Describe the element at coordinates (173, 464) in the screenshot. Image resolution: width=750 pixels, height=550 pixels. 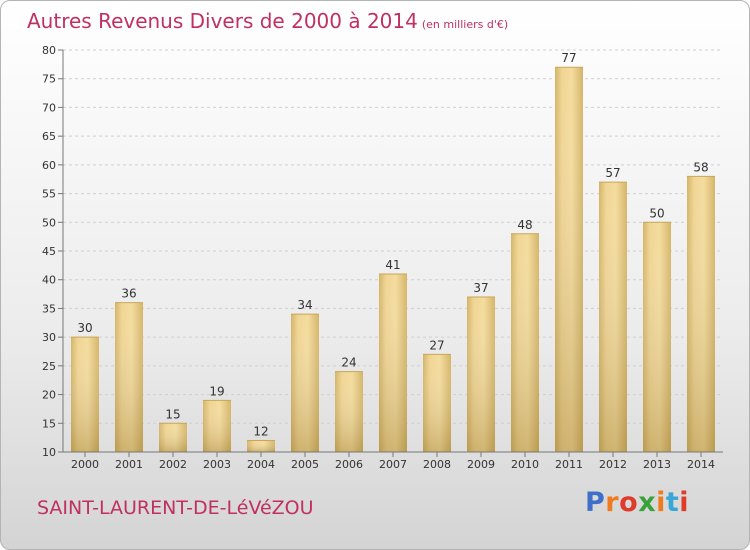
I see `x-tick-label: 2002` at that location.